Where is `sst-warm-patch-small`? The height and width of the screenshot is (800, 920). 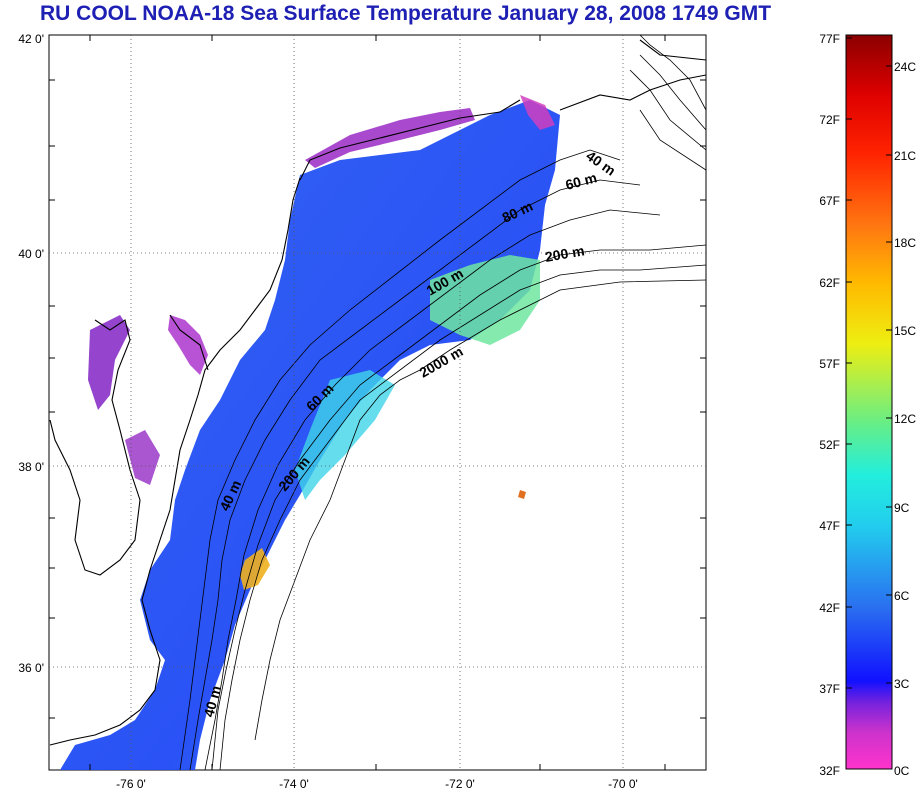
sst-warm-patch-small is located at coordinates (522, 494).